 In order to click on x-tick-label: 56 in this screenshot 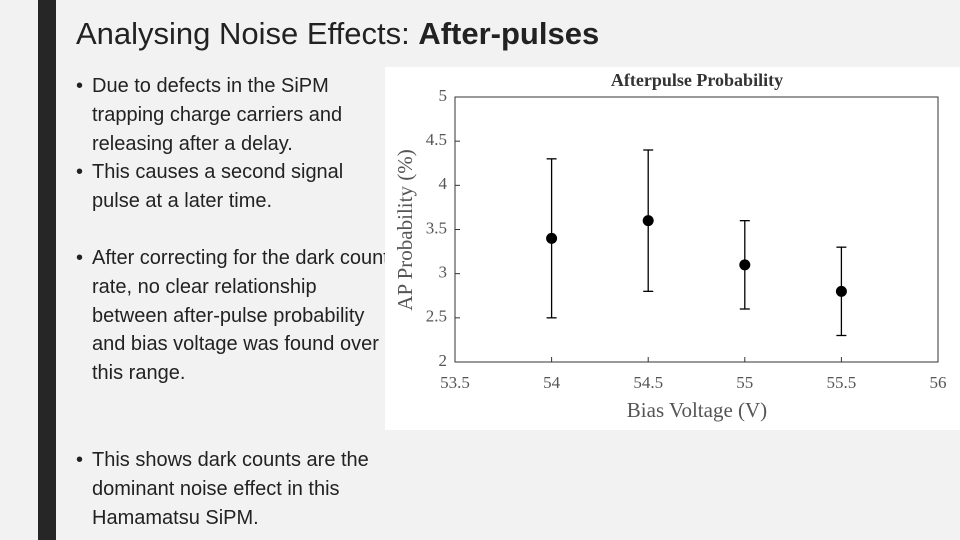, I will do `click(938, 382)`.